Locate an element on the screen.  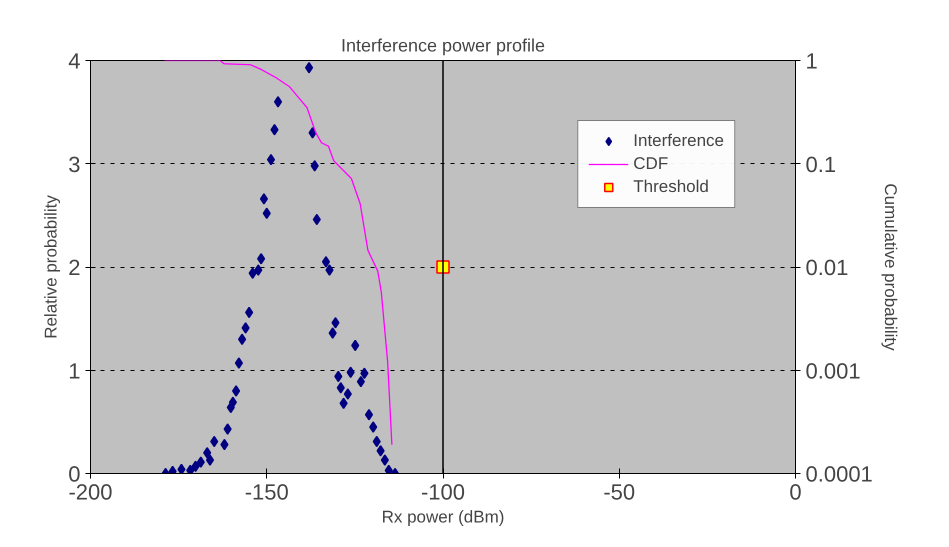
y-axis-title: Relative probability is located at coordinates (50, 266).